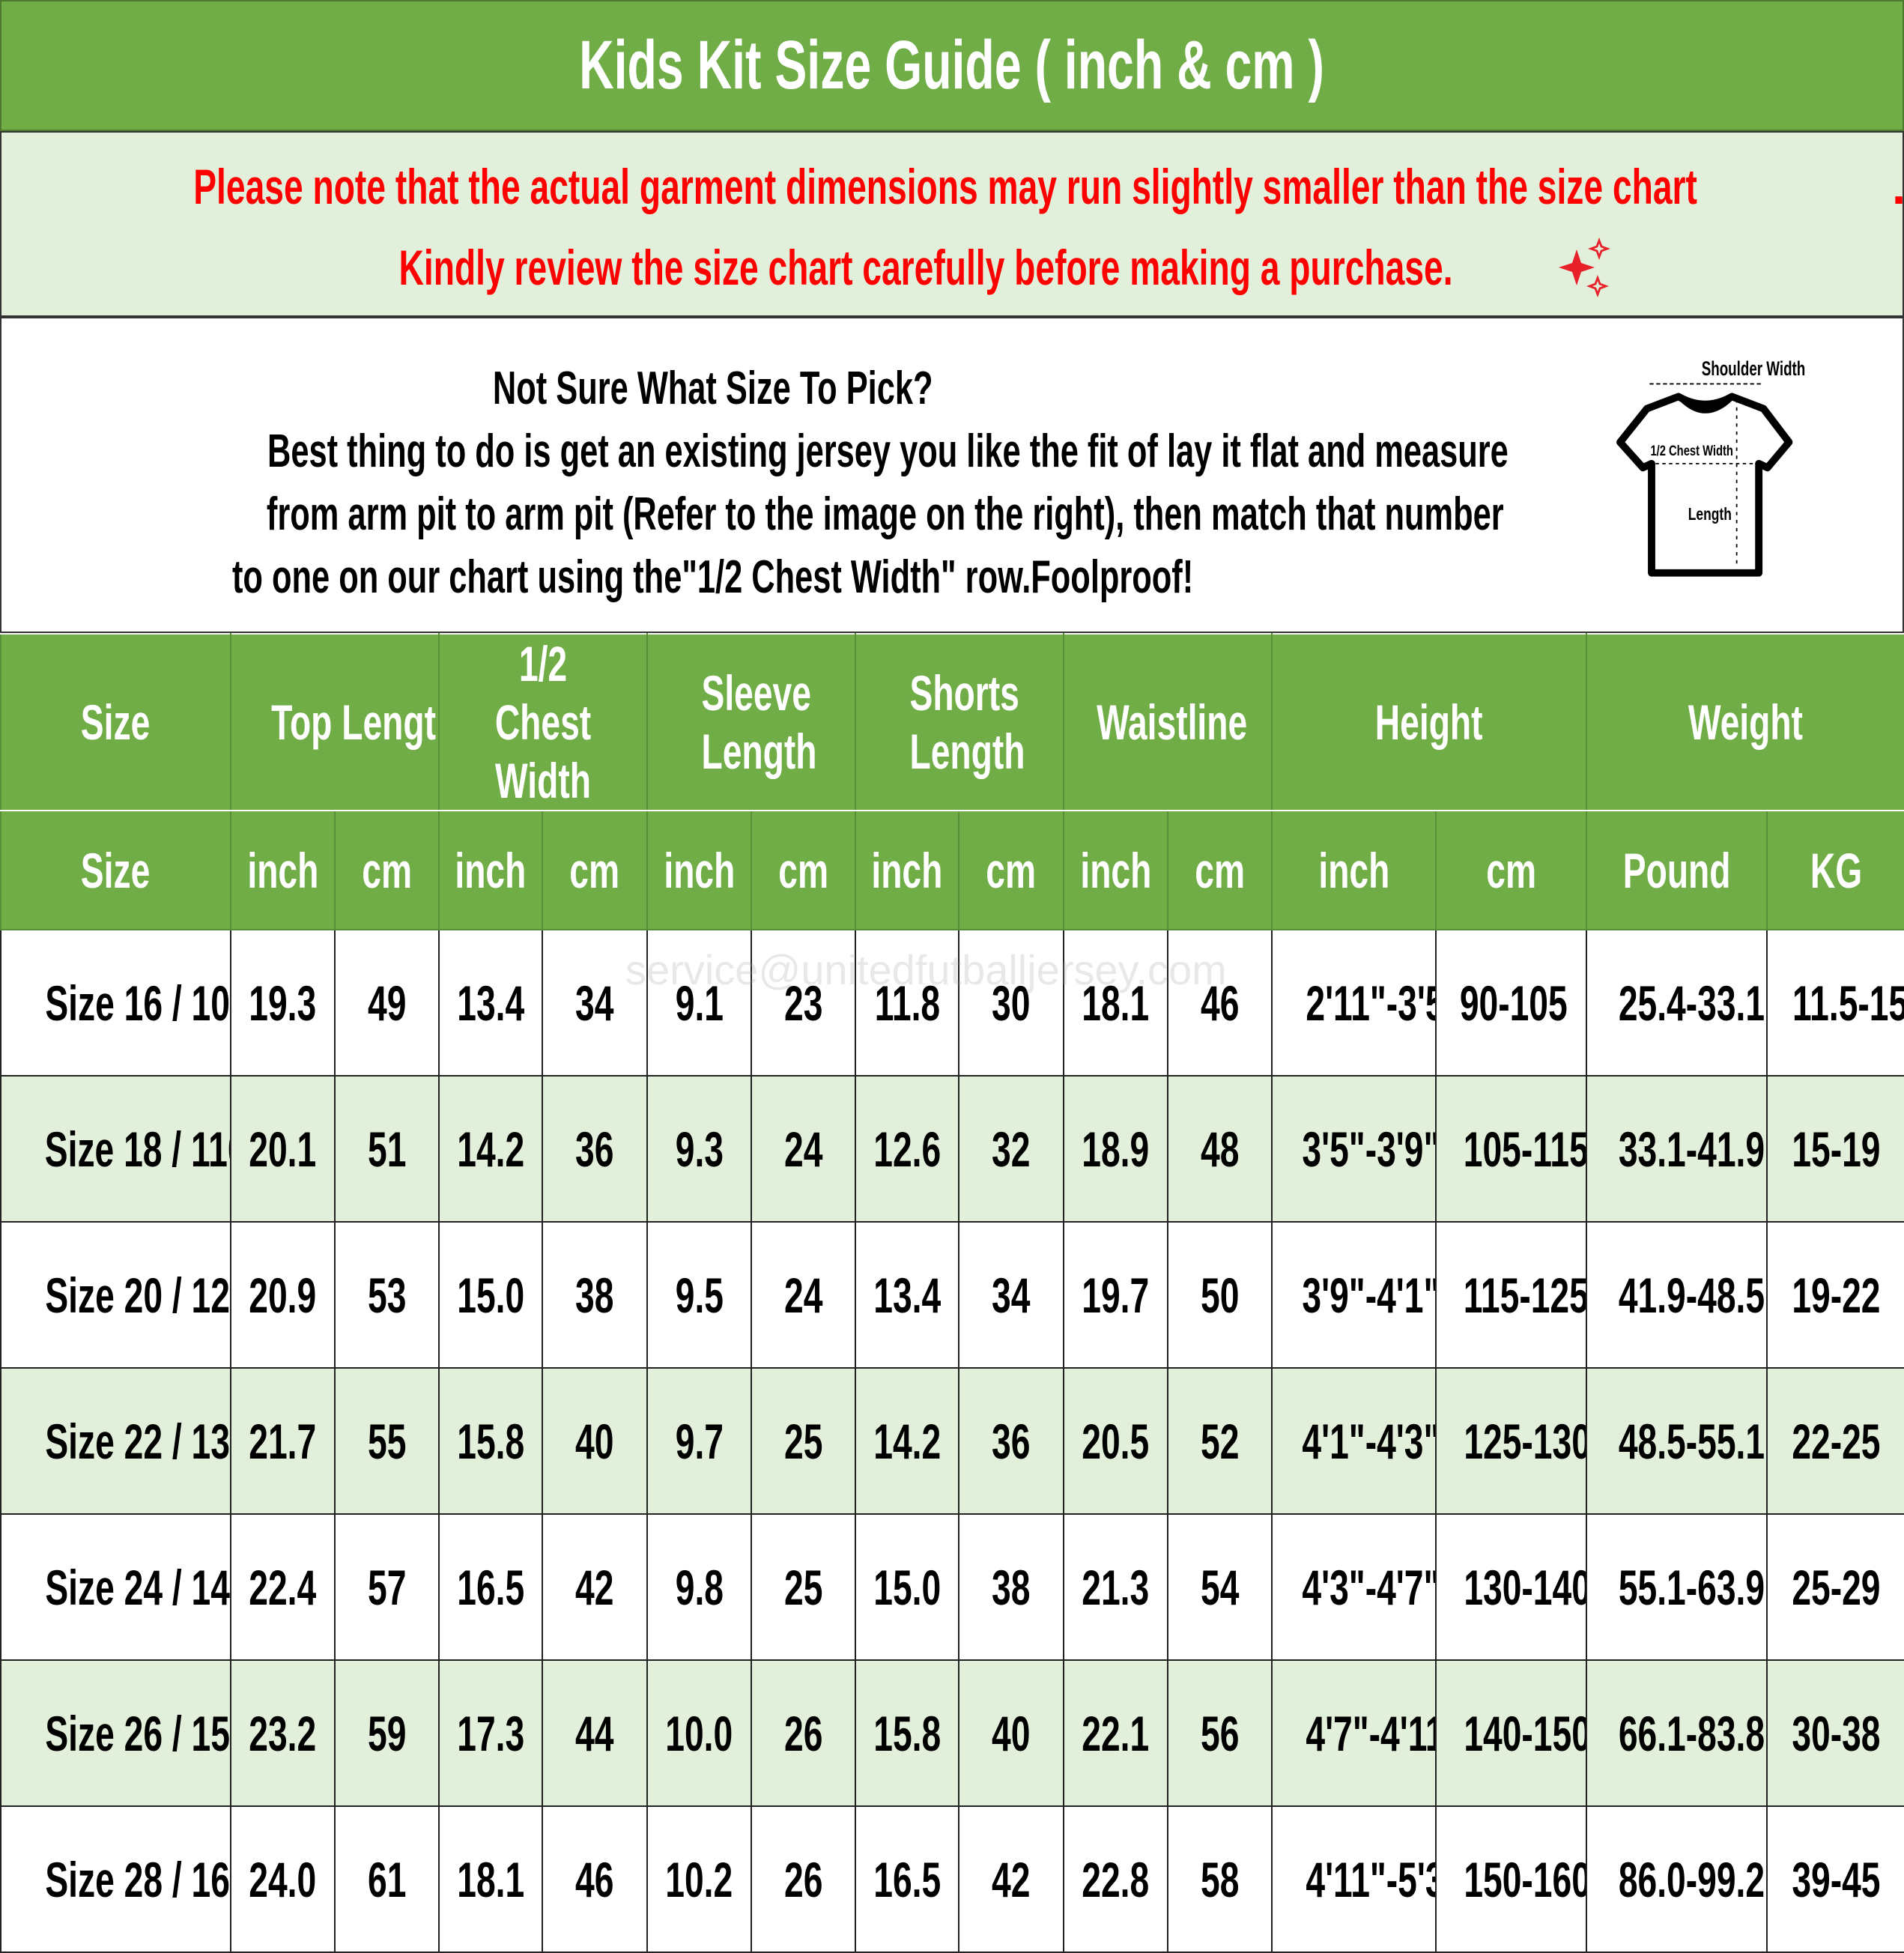 This screenshot has height=1953, width=1904. I want to click on table-cell: 48, so click(1220, 1149).